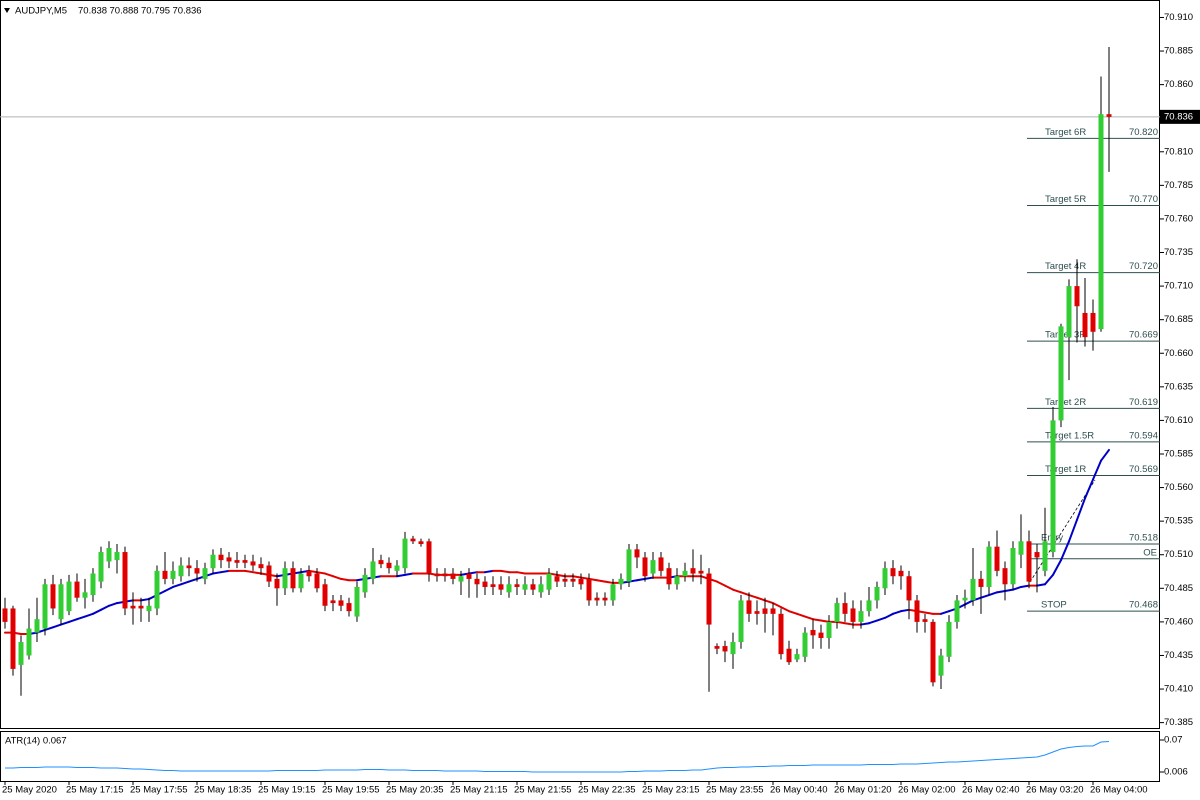 This screenshot has width=1200, height=800. I want to click on y-tick-label: 70.910, so click(1178, 17).